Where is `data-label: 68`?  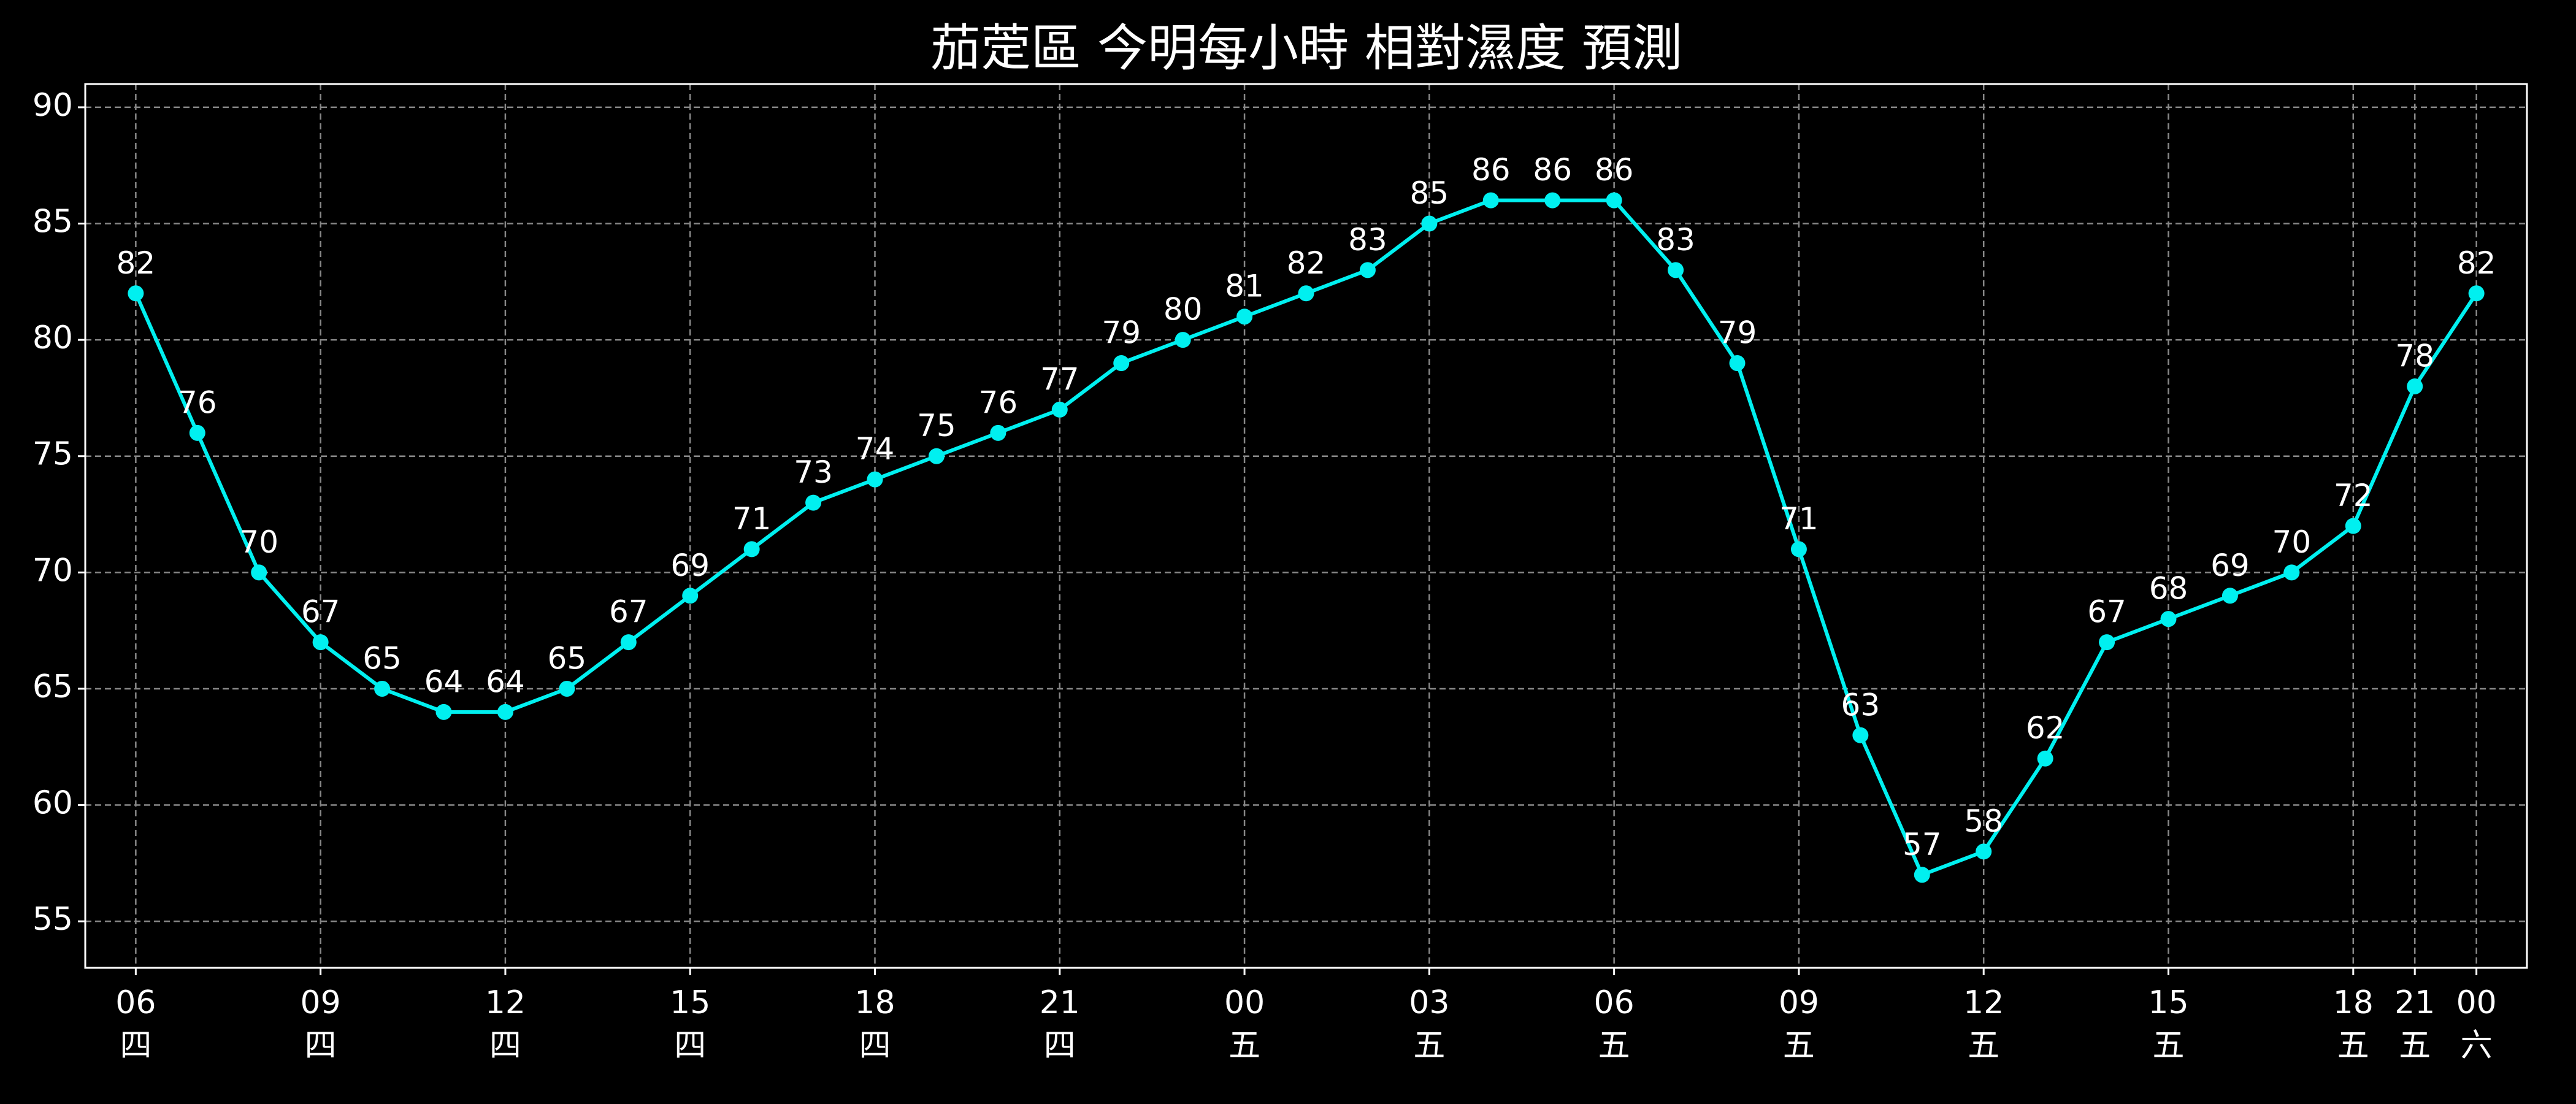 data-label: 68 is located at coordinates (2168, 589).